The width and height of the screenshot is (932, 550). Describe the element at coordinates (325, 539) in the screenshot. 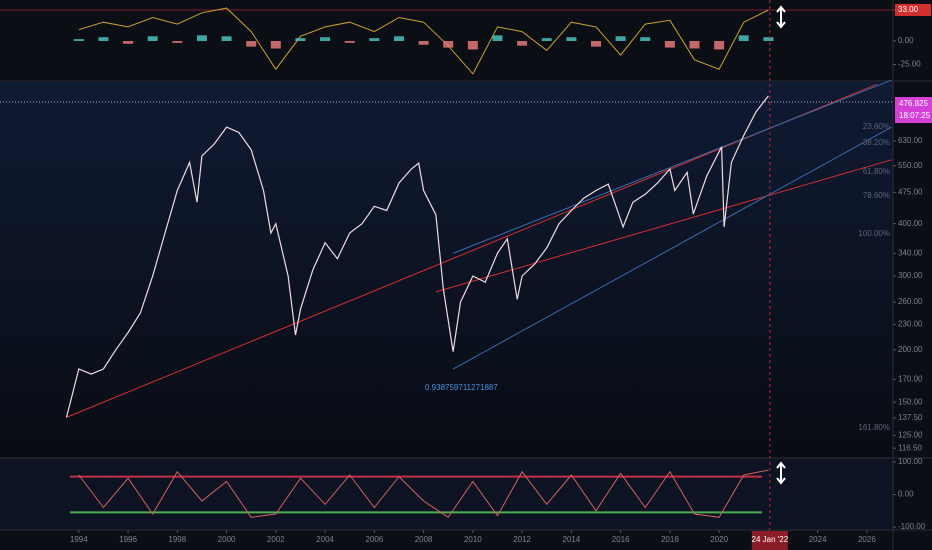

I see `x-tick-label: 2004` at that location.